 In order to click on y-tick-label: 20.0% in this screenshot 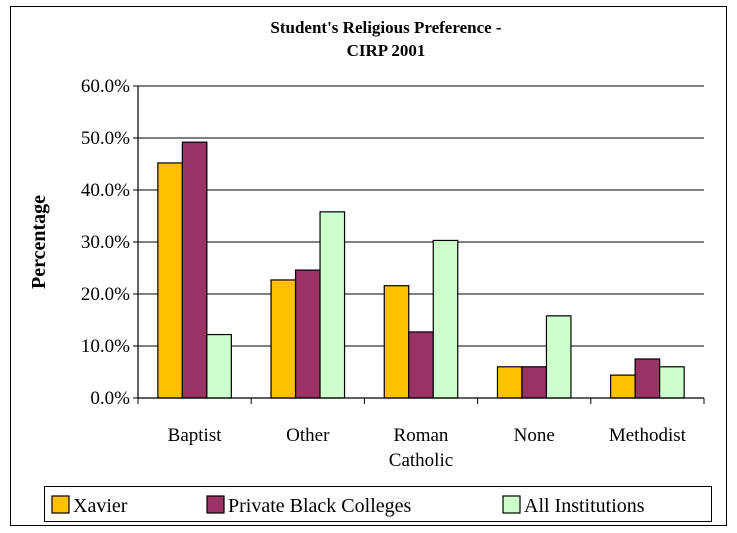, I will do `click(105, 294)`.